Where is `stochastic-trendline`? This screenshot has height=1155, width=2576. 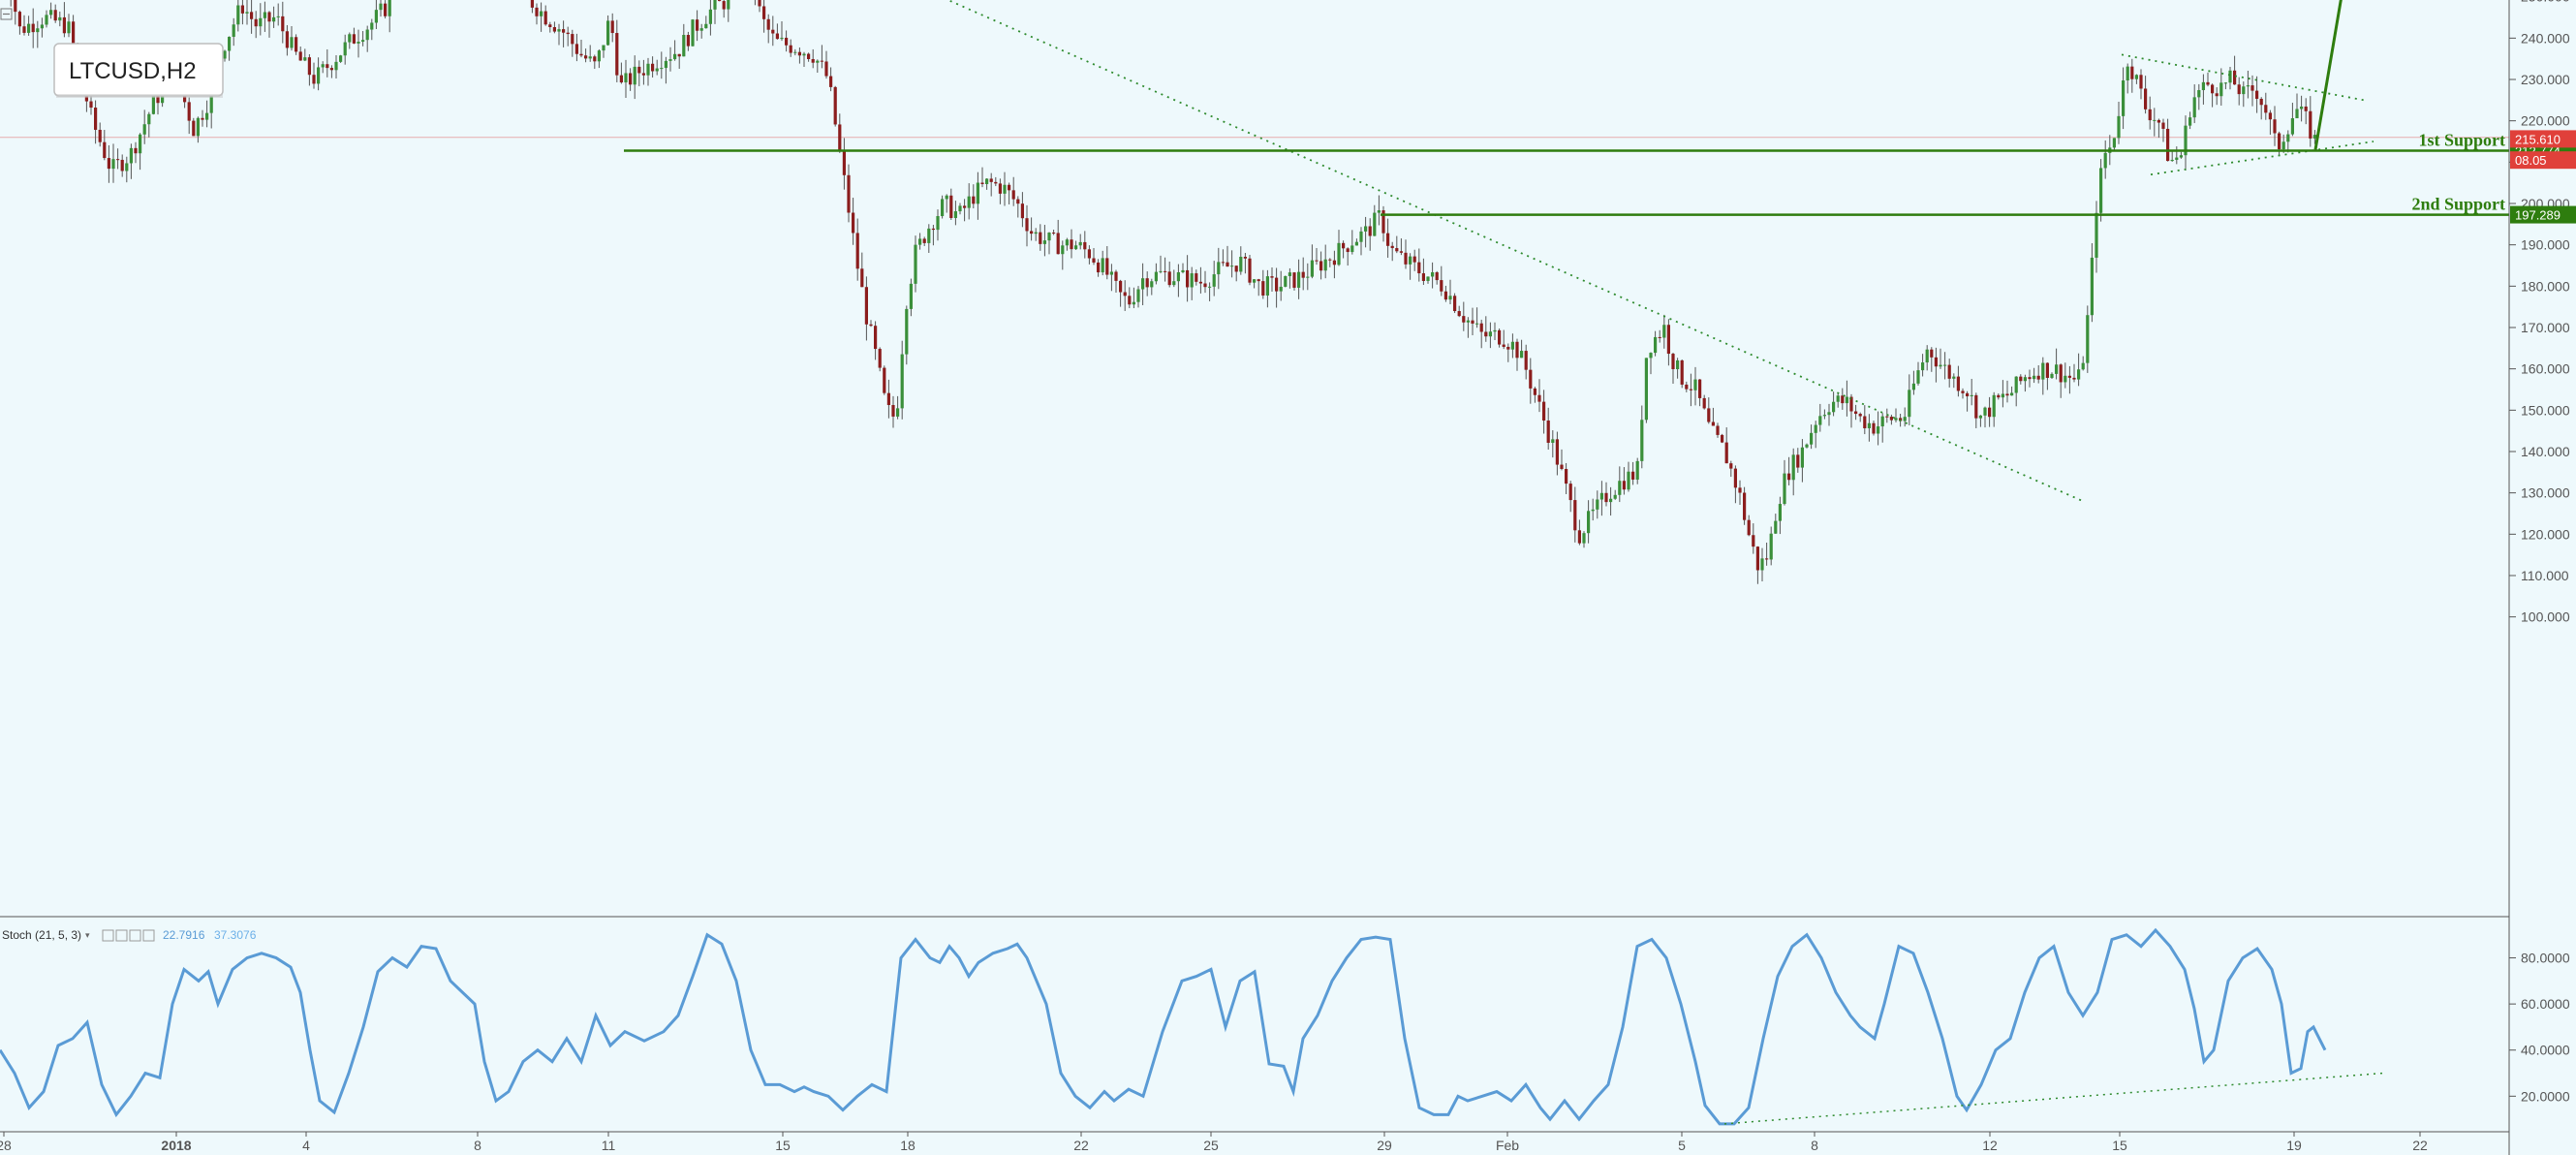 stochastic-trendline is located at coordinates (2053, 1098).